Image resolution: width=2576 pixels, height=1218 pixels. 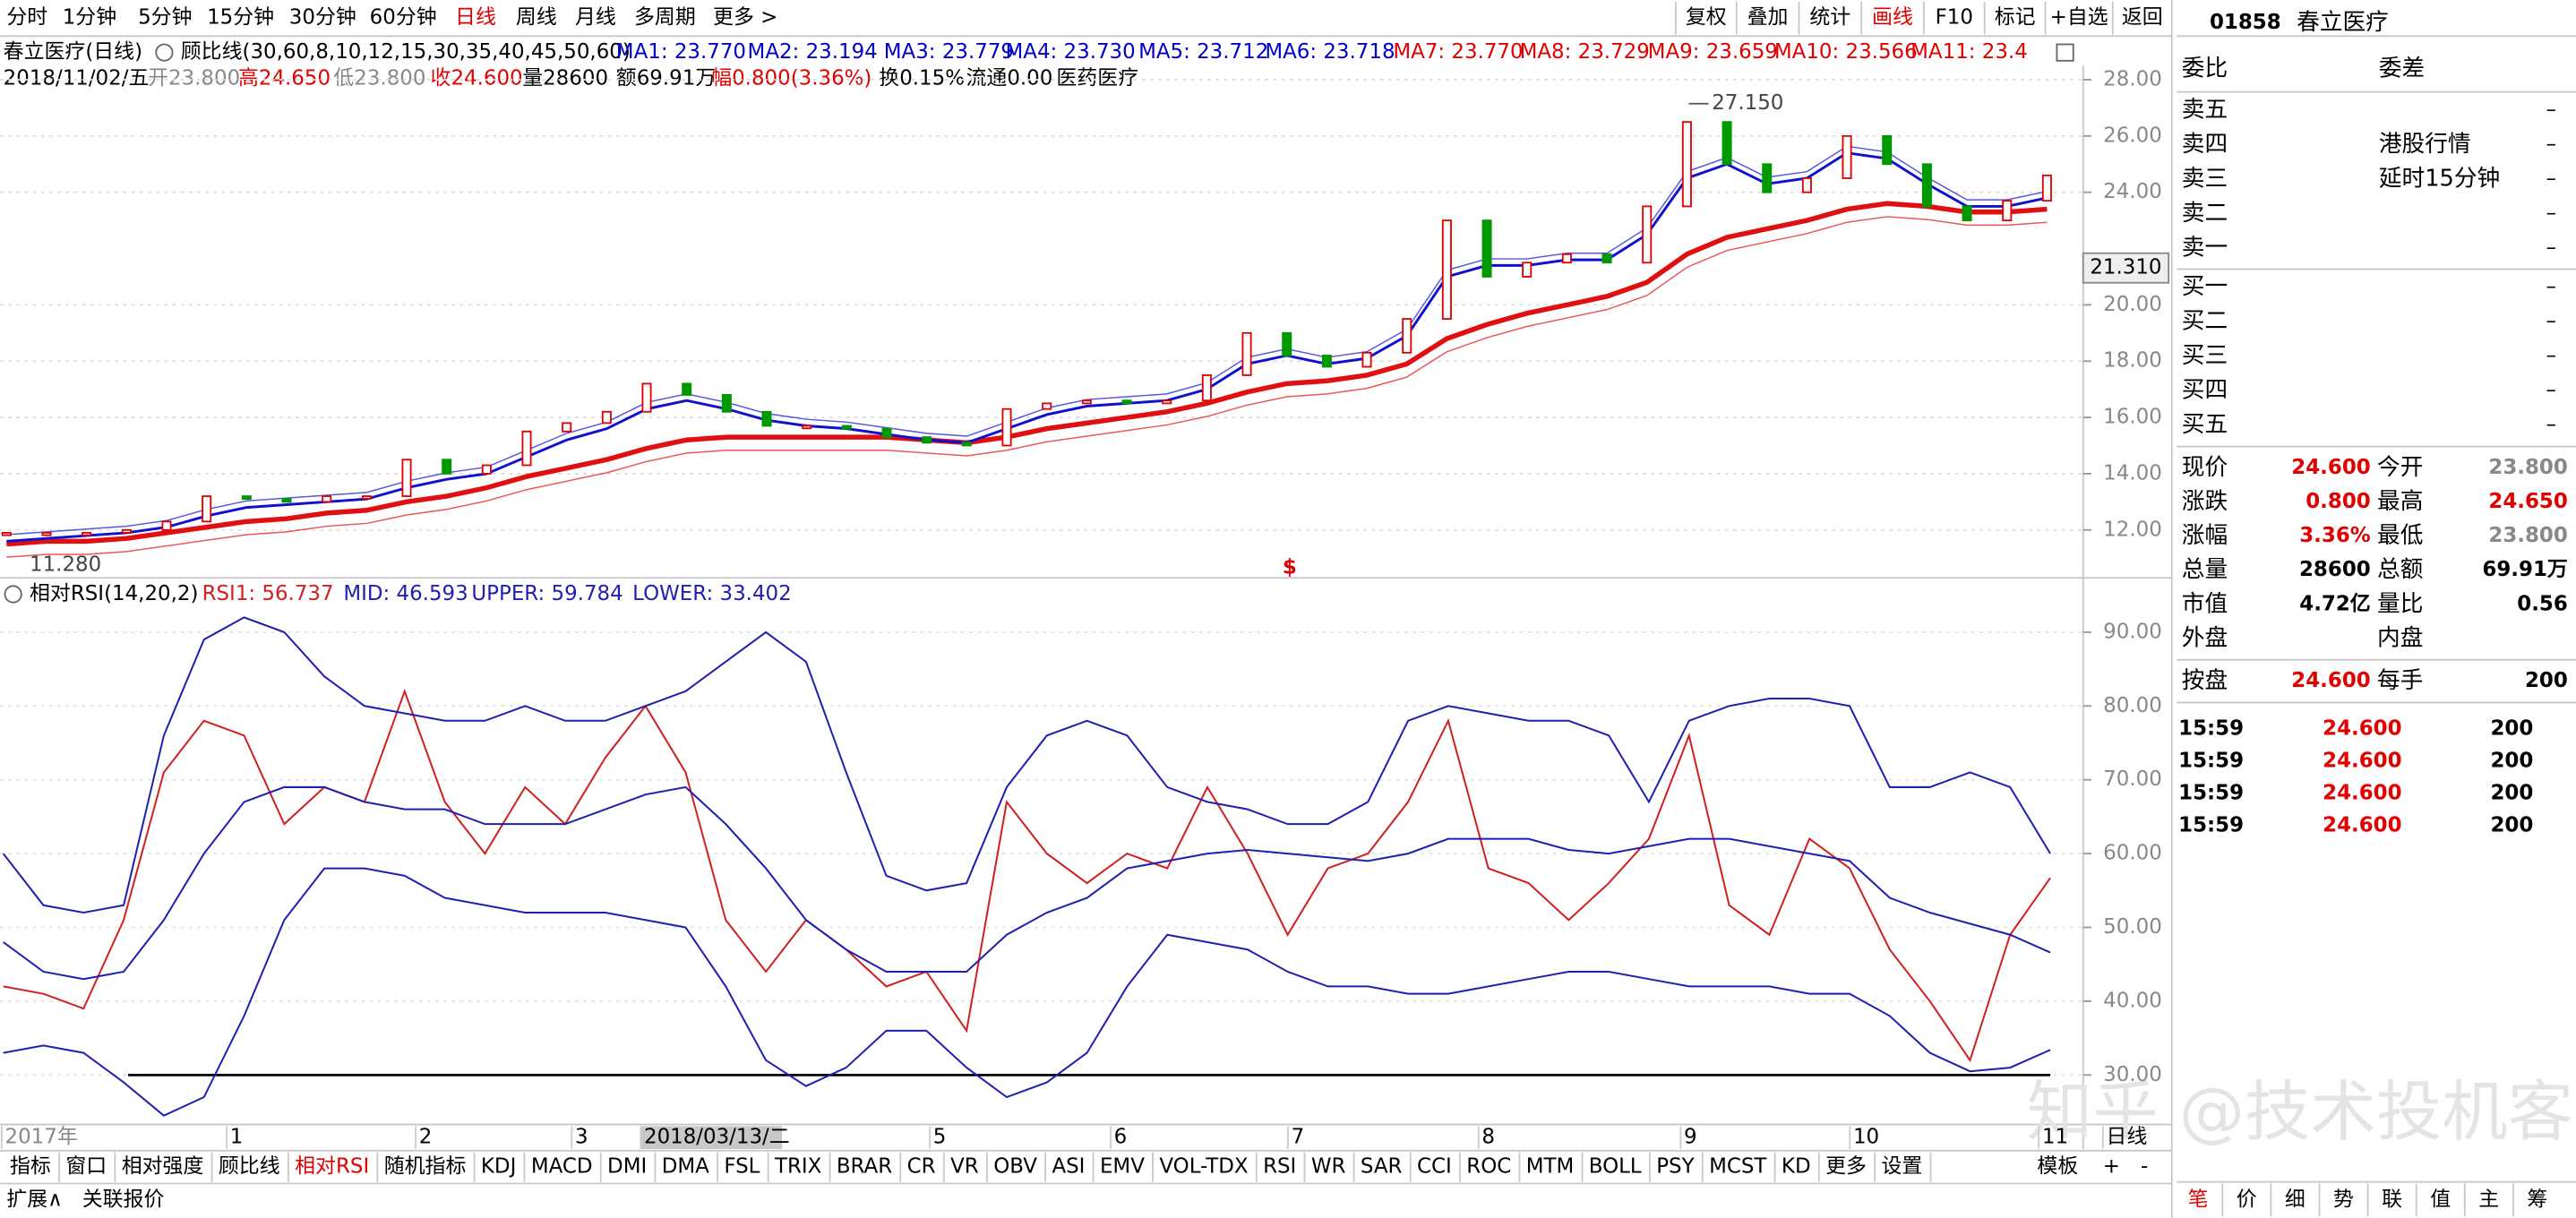 I want to click on indicator-tab: CCI, so click(x=1434, y=1167).